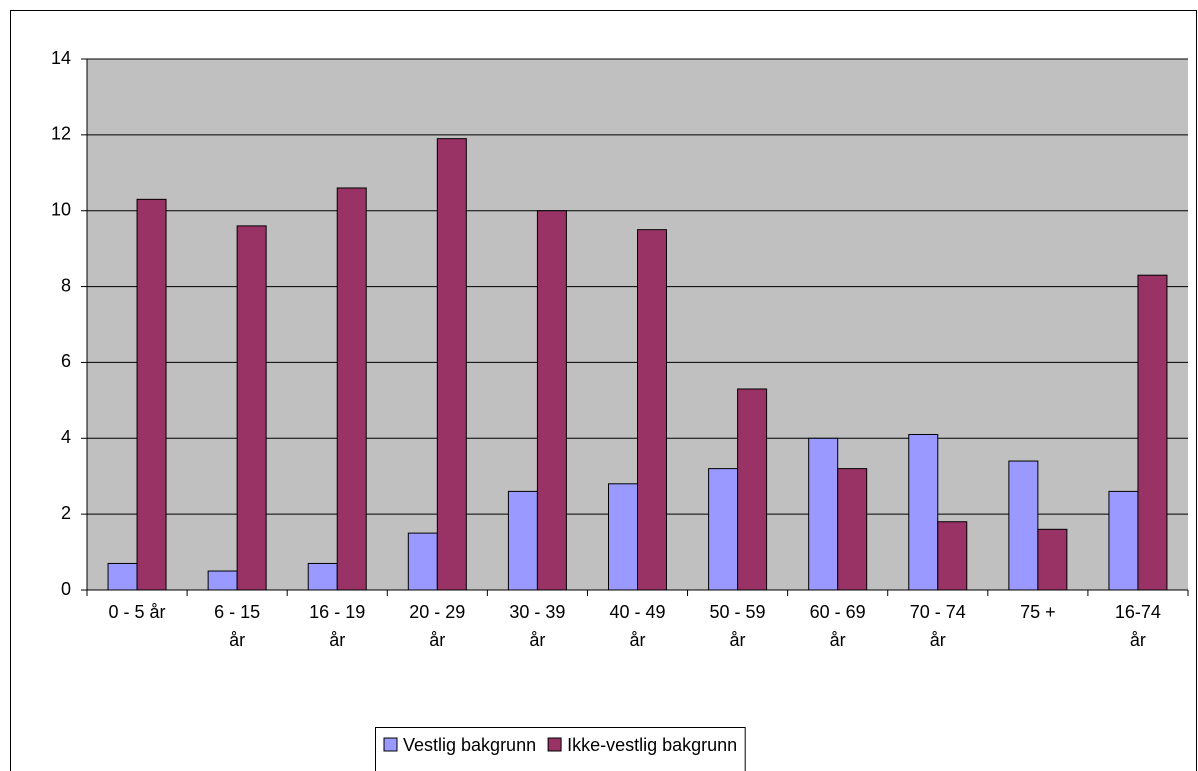 This screenshot has height=771, width=1198. What do you see at coordinates (61, 209) in the screenshot?
I see `y-tick-label: 10` at bounding box center [61, 209].